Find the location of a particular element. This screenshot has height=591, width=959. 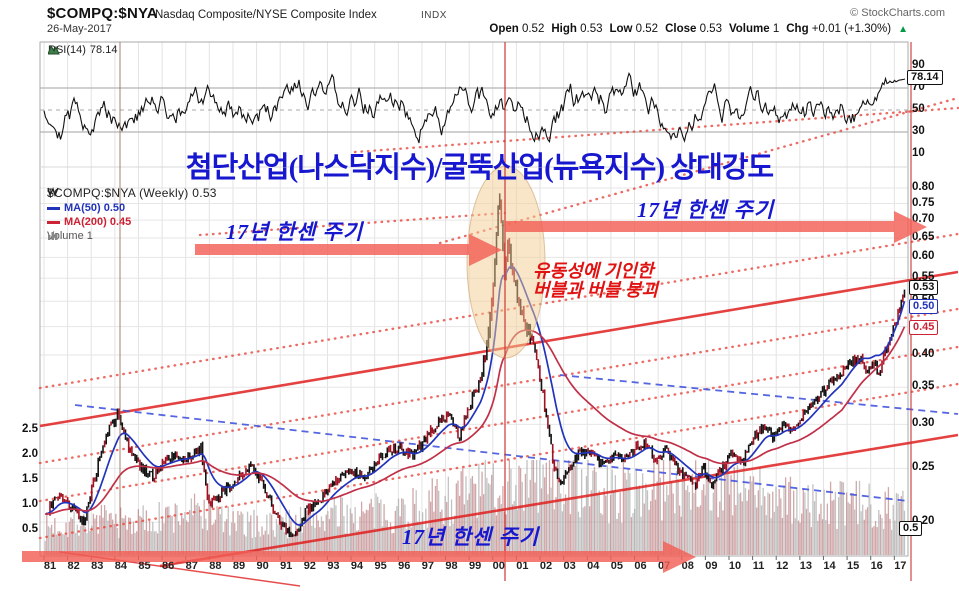

ma50-legend: MA(50) 0.50 is located at coordinates (86, 208).